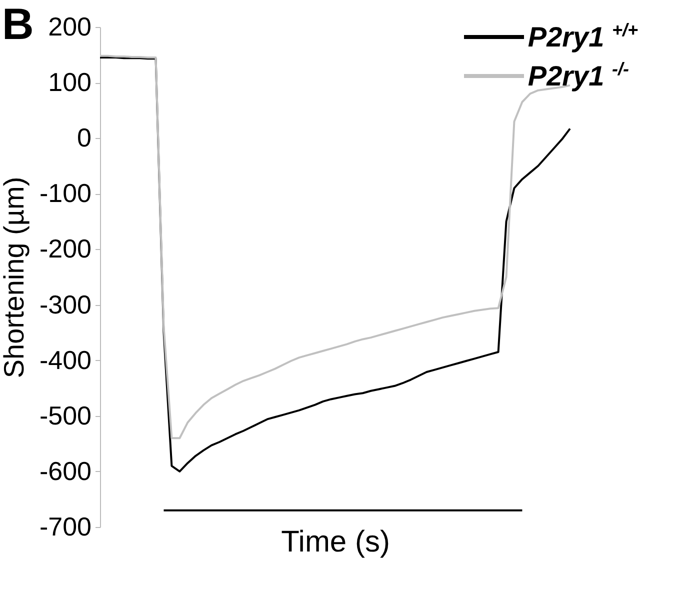 The height and width of the screenshot is (597, 698). What do you see at coordinates (15, 277) in the screenshot?
I see `y-axis-title: Shortening (µm)` at bounding box center [15, 277].